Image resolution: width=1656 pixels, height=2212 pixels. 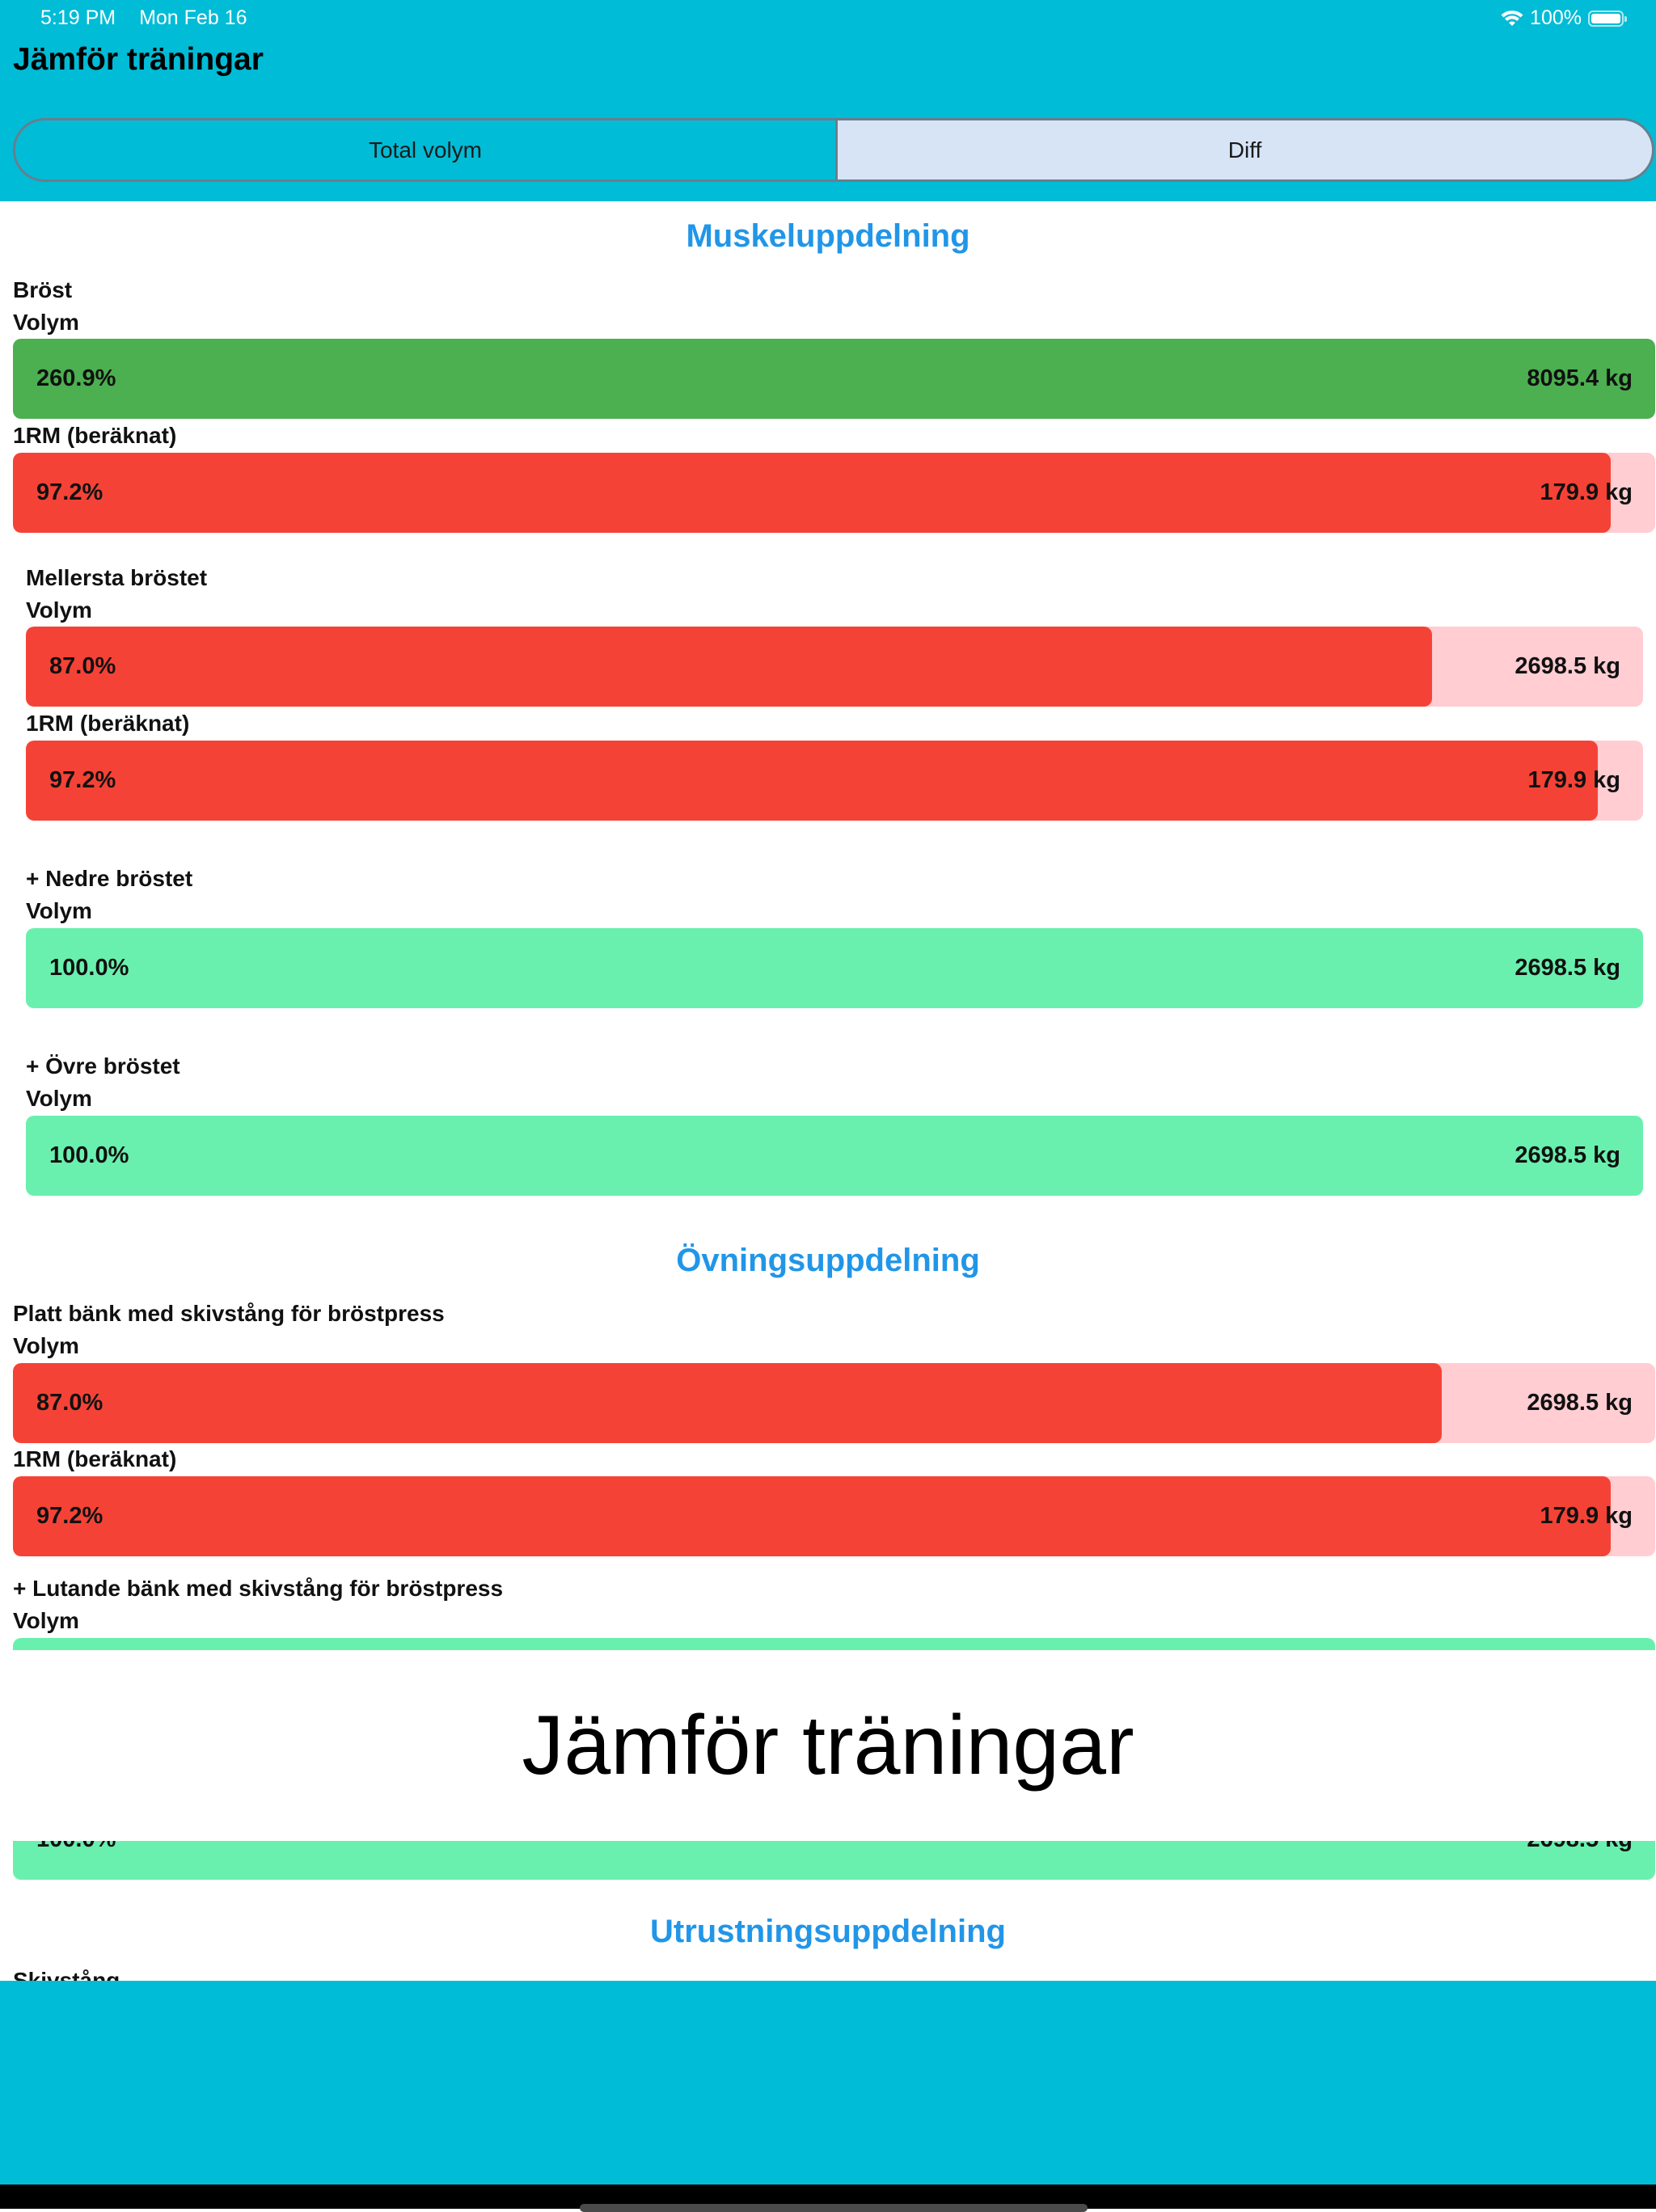 I want to click on status-date: Mon Feb 16, so click(x=193, y=17).